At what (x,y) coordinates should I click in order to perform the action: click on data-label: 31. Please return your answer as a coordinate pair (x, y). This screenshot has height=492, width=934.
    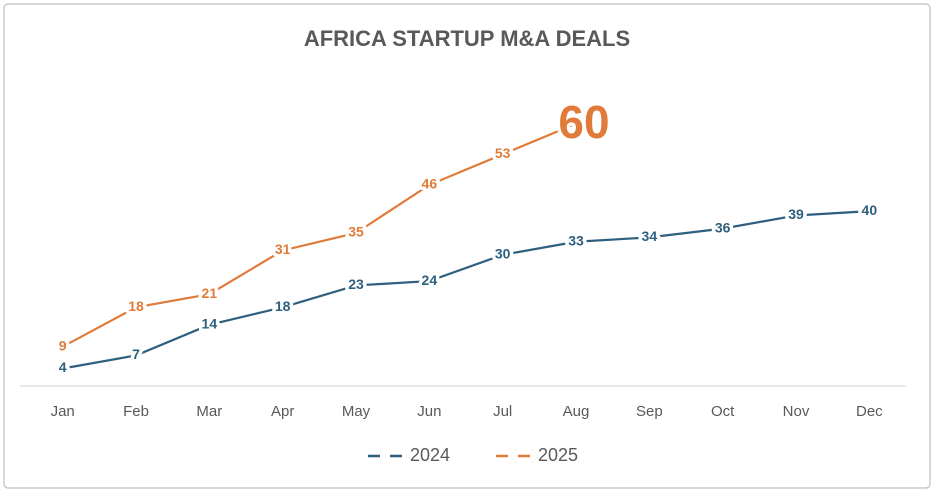
    Looking at the image, I should click on (283, 249).